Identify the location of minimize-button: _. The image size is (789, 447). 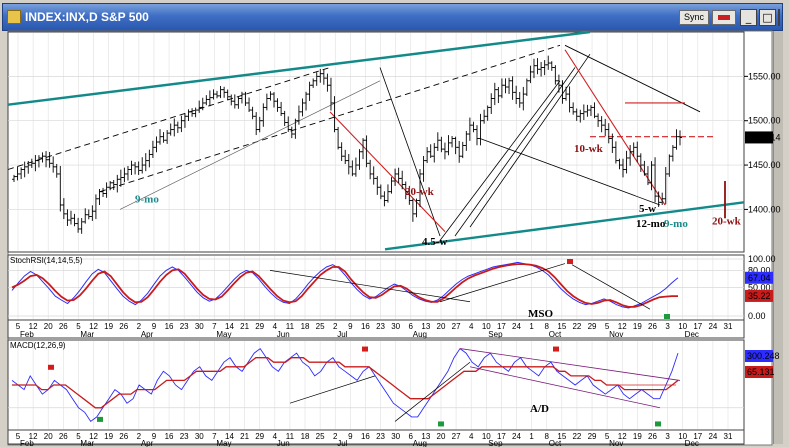
(748, 17).